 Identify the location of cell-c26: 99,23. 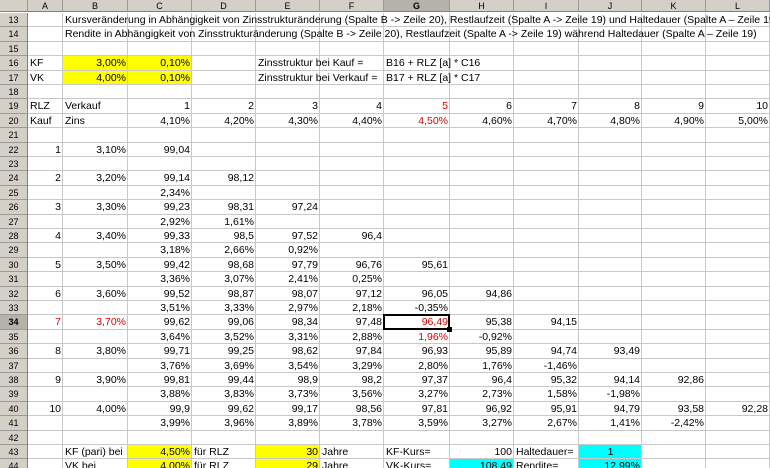
(176, 207).